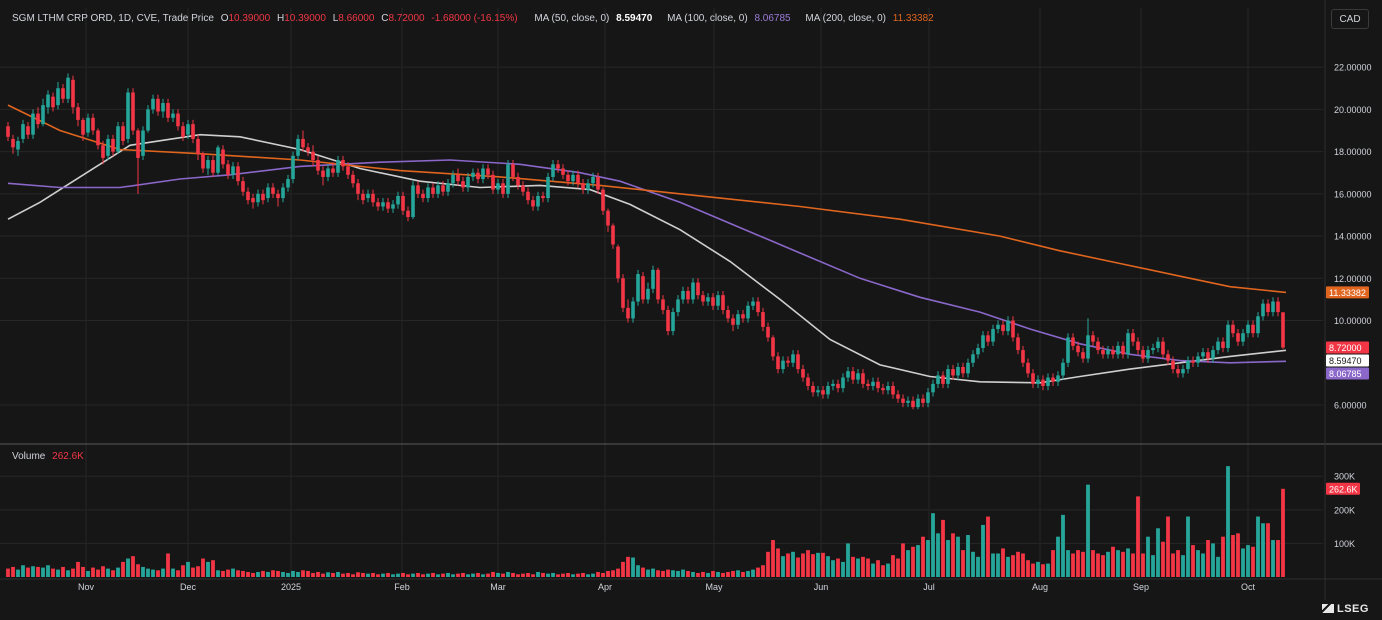  I want to click on price-tick-label: 20.00000, so click(1353, 110).